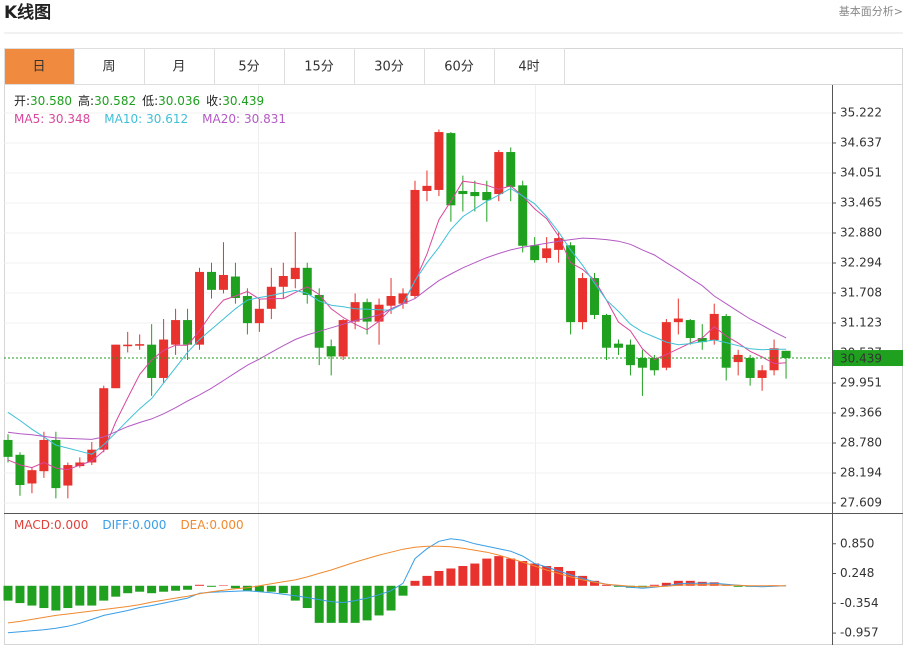 This screenshot has height=646, width=907. I want to click on tab-label: 月, so click(178, 67).